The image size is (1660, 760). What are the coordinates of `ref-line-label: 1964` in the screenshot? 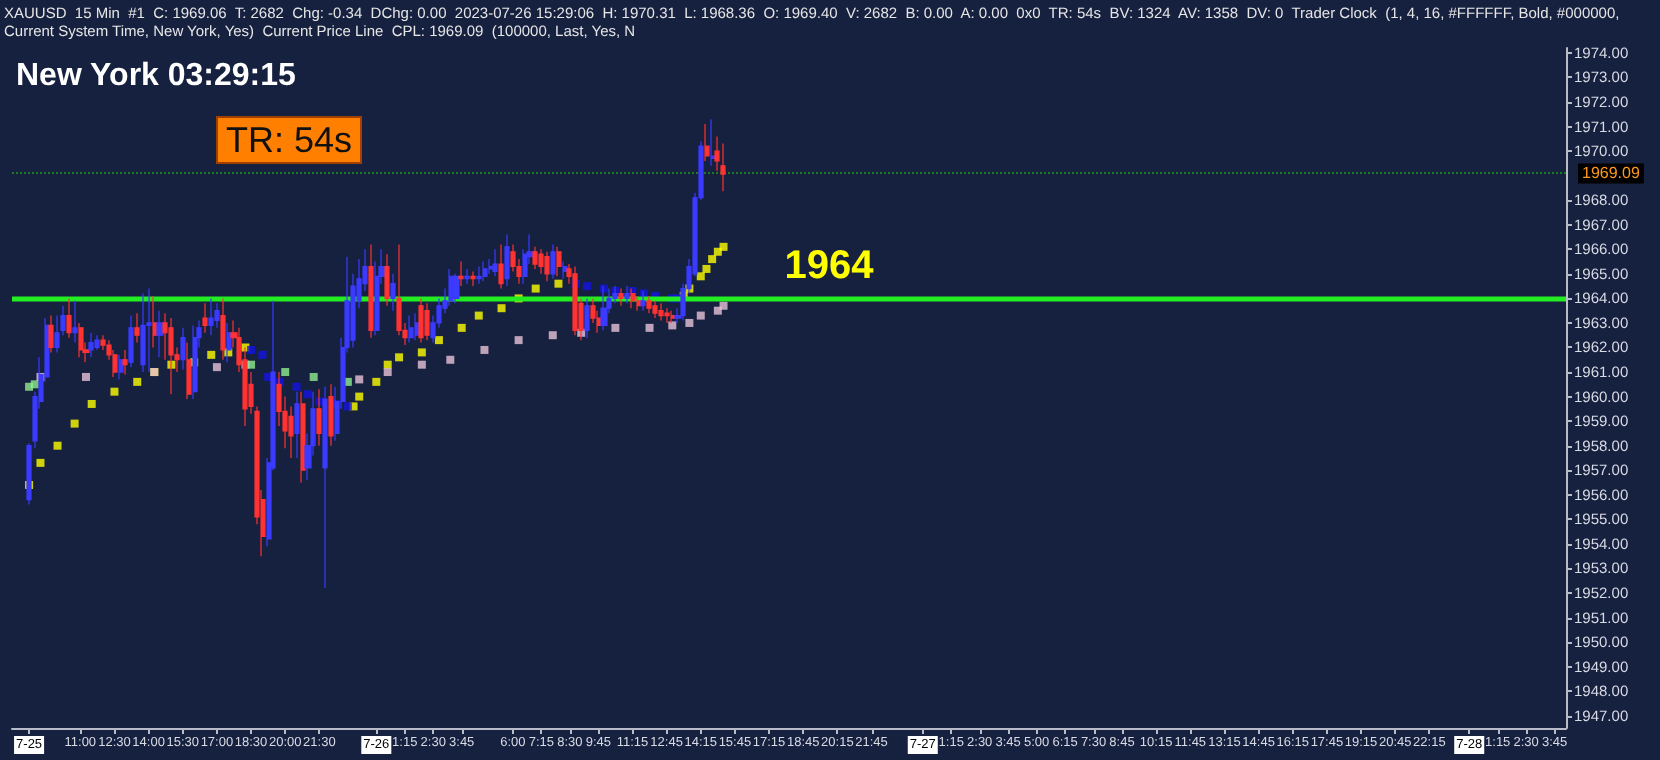 It's located at (830, 266).